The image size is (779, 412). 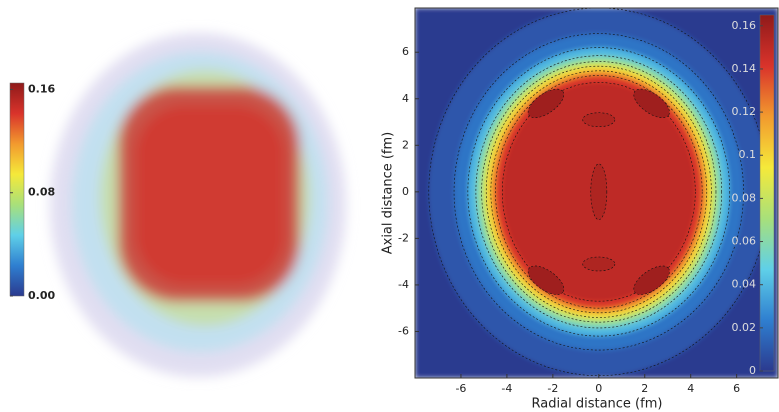 What do you see at coordinates (403, 237) in the screenshot?
I see `y-tick-label: -2` at bounding box center [403, 237].